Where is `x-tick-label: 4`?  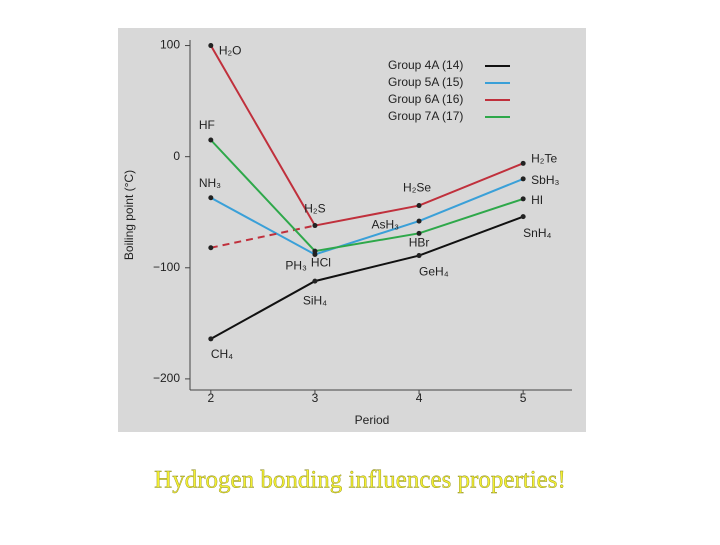 x-tick-label: 4 is located at coordinates (419, 398).